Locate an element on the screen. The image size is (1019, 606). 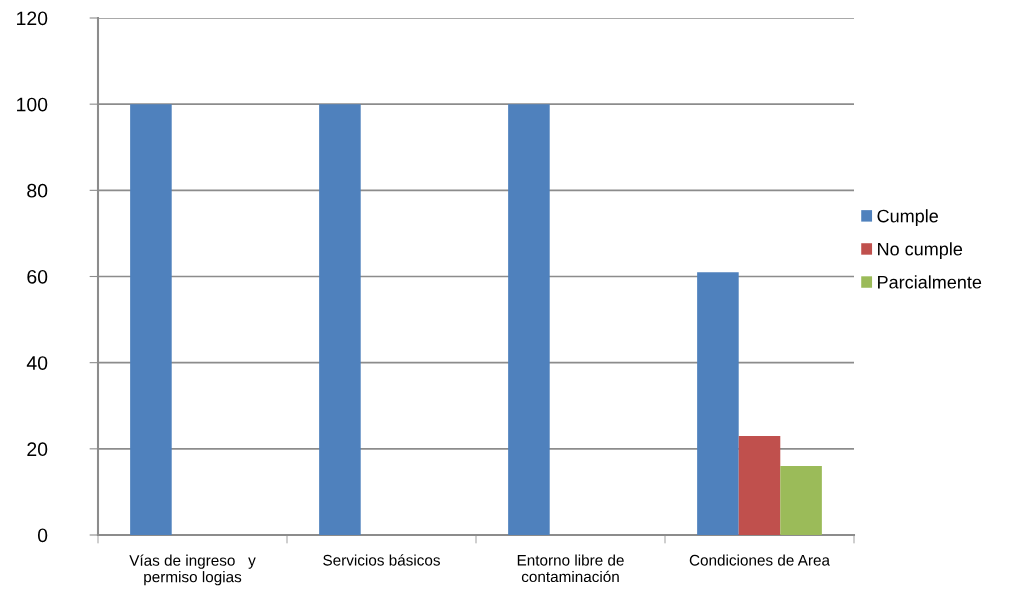
y-tick-label: 60 is located at coordinates (37, 276).